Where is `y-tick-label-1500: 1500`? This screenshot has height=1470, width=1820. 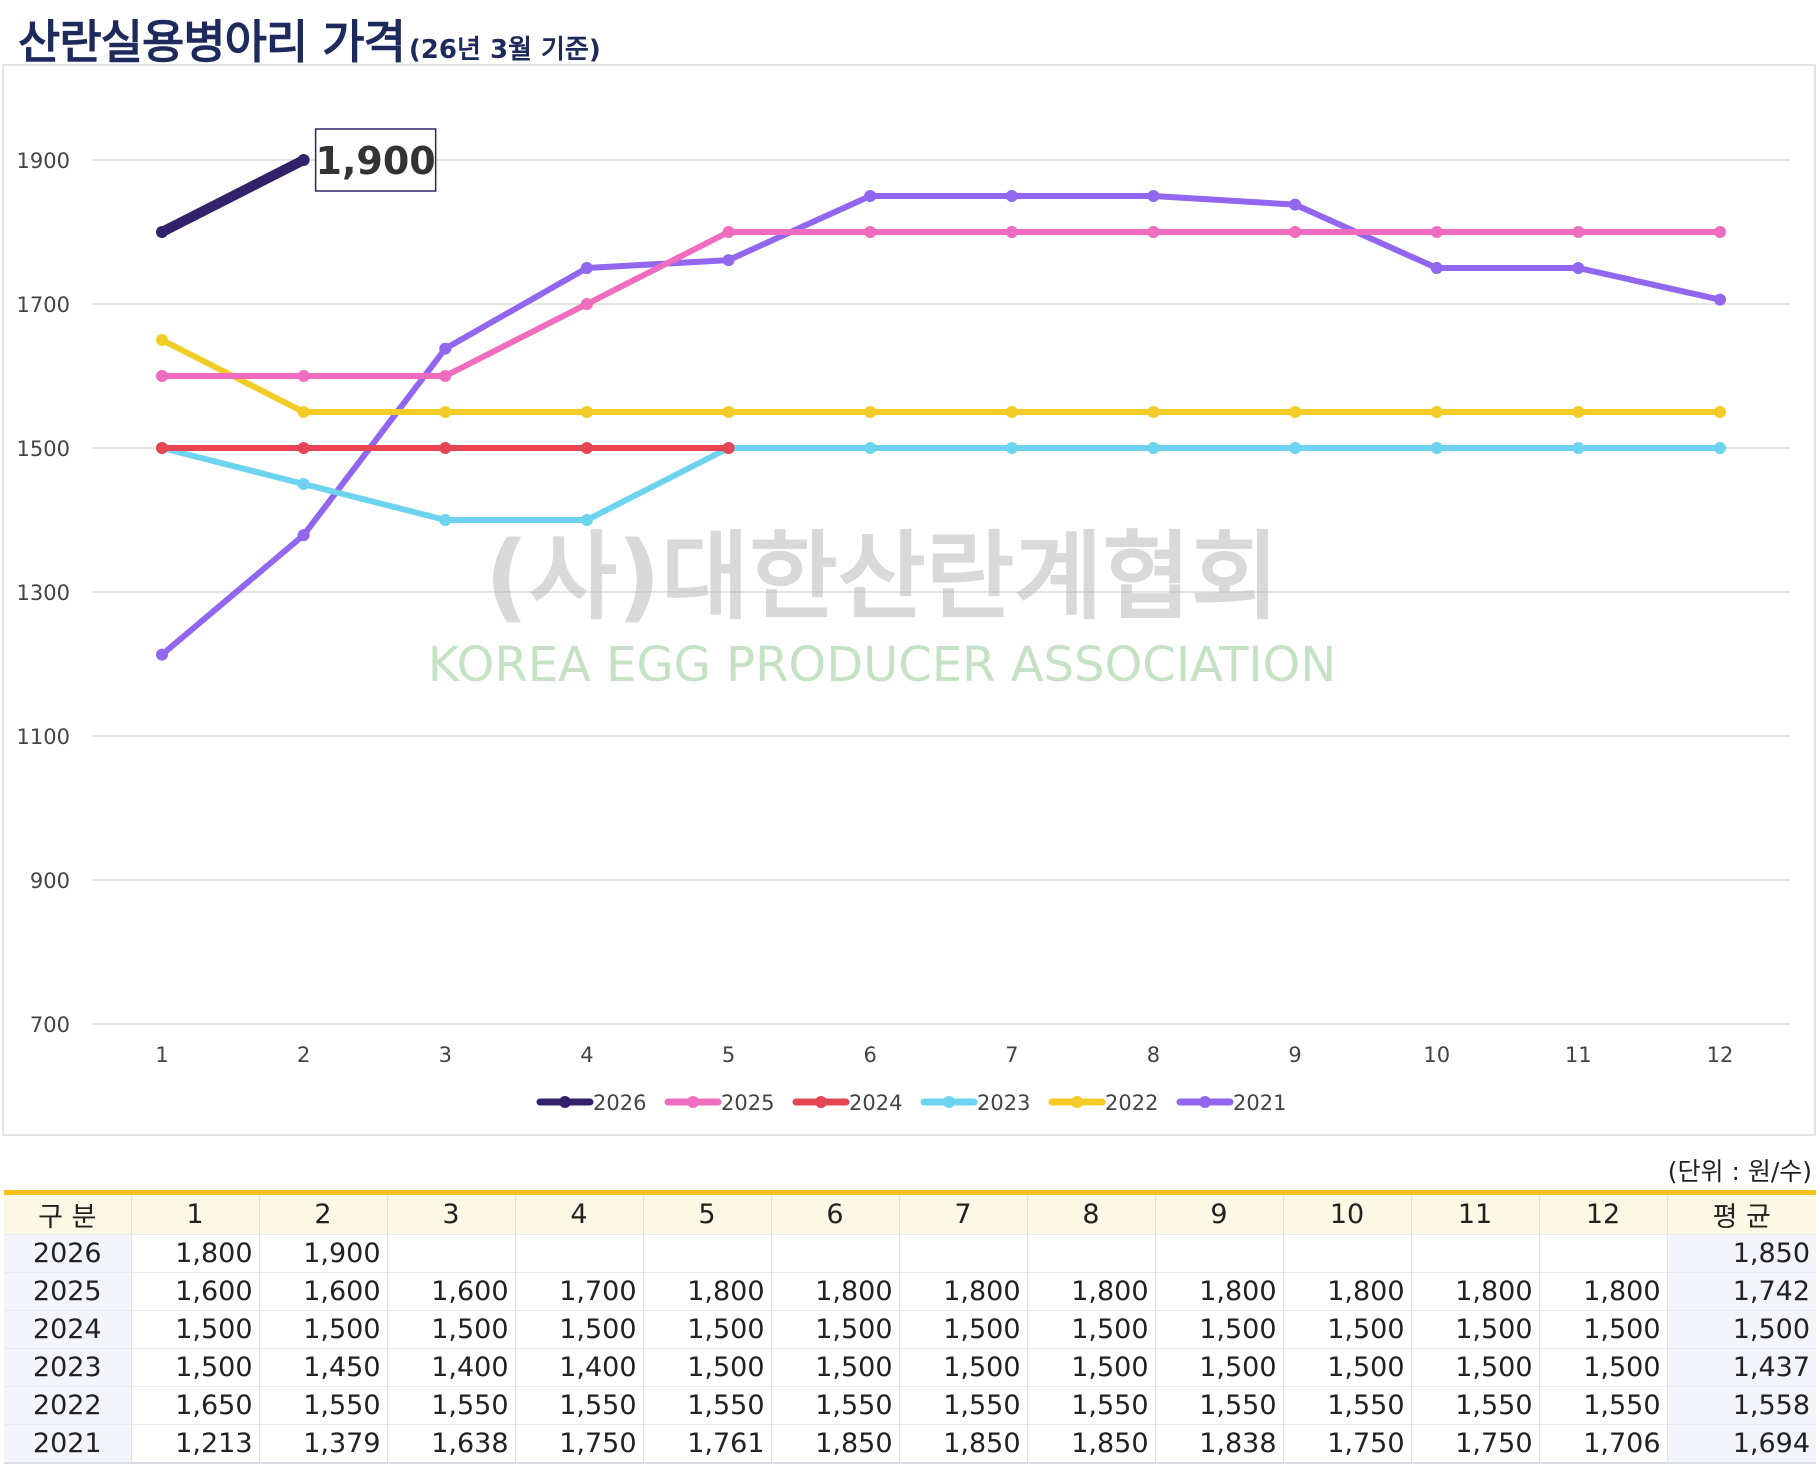 y-tick-label-1500: 1500 is located at coordinates (43, 449).